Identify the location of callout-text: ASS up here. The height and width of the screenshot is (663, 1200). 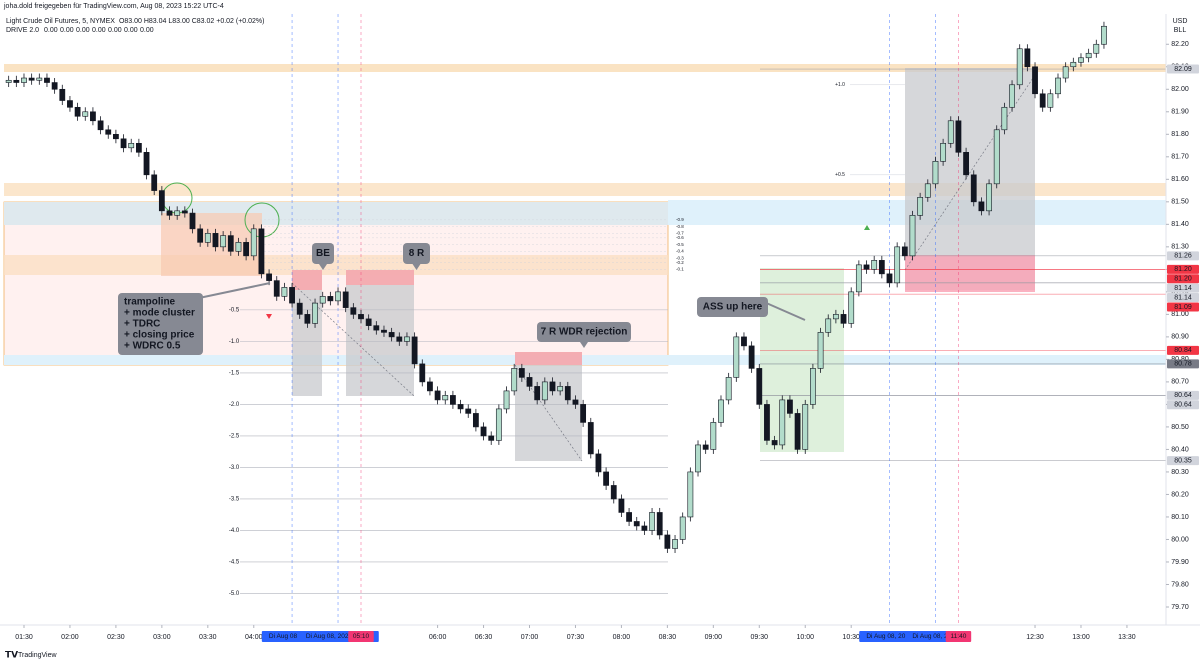
(733, 307).